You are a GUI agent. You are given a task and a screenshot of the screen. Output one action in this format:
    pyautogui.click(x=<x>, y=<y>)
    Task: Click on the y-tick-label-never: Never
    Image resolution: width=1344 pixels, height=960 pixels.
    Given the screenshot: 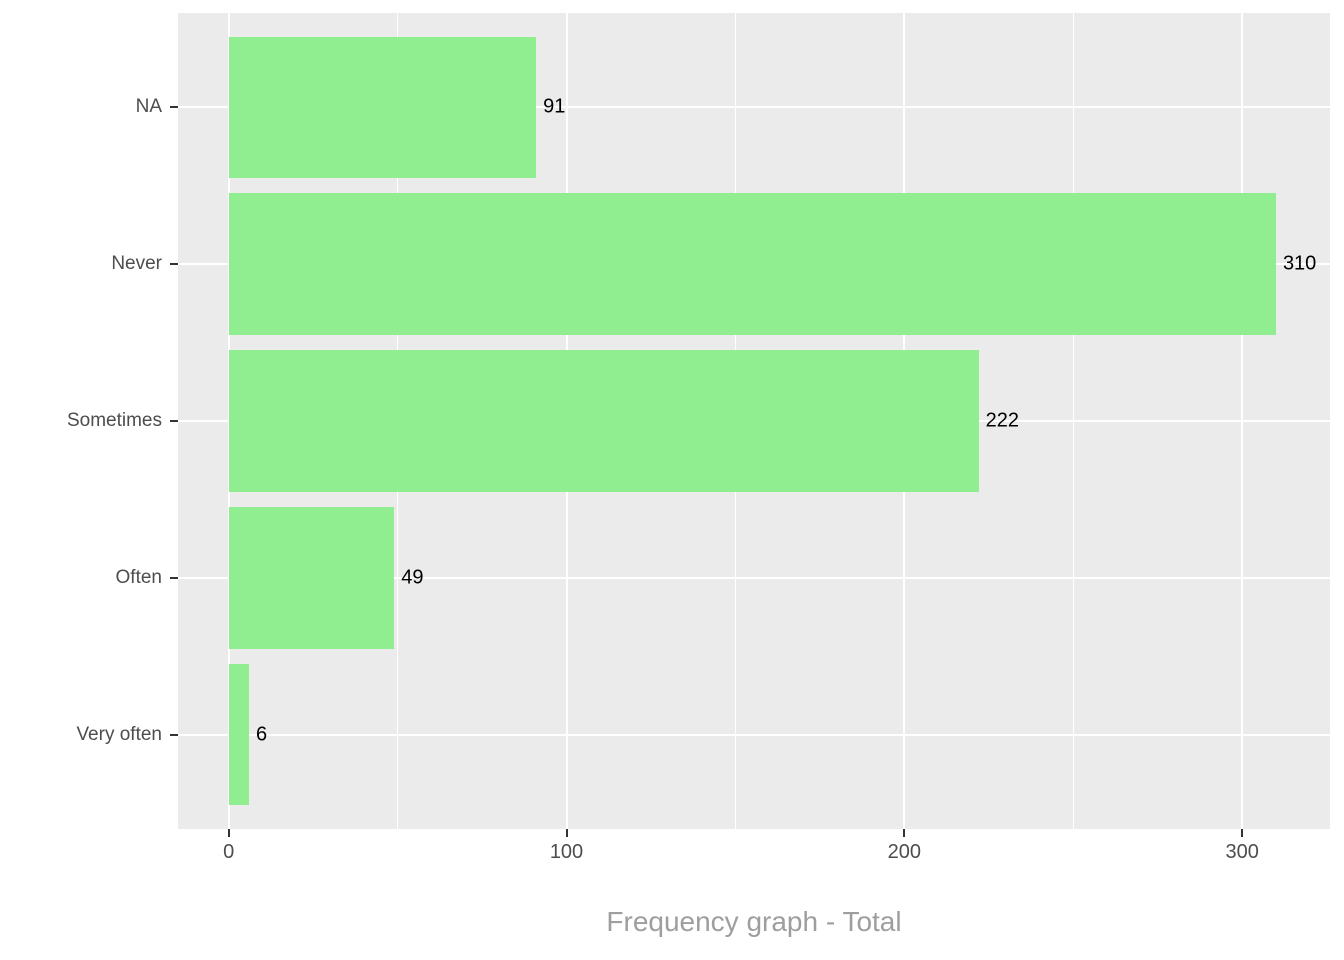 What is the action you would take?
    pyautogui.click(x=136, y=264)
    